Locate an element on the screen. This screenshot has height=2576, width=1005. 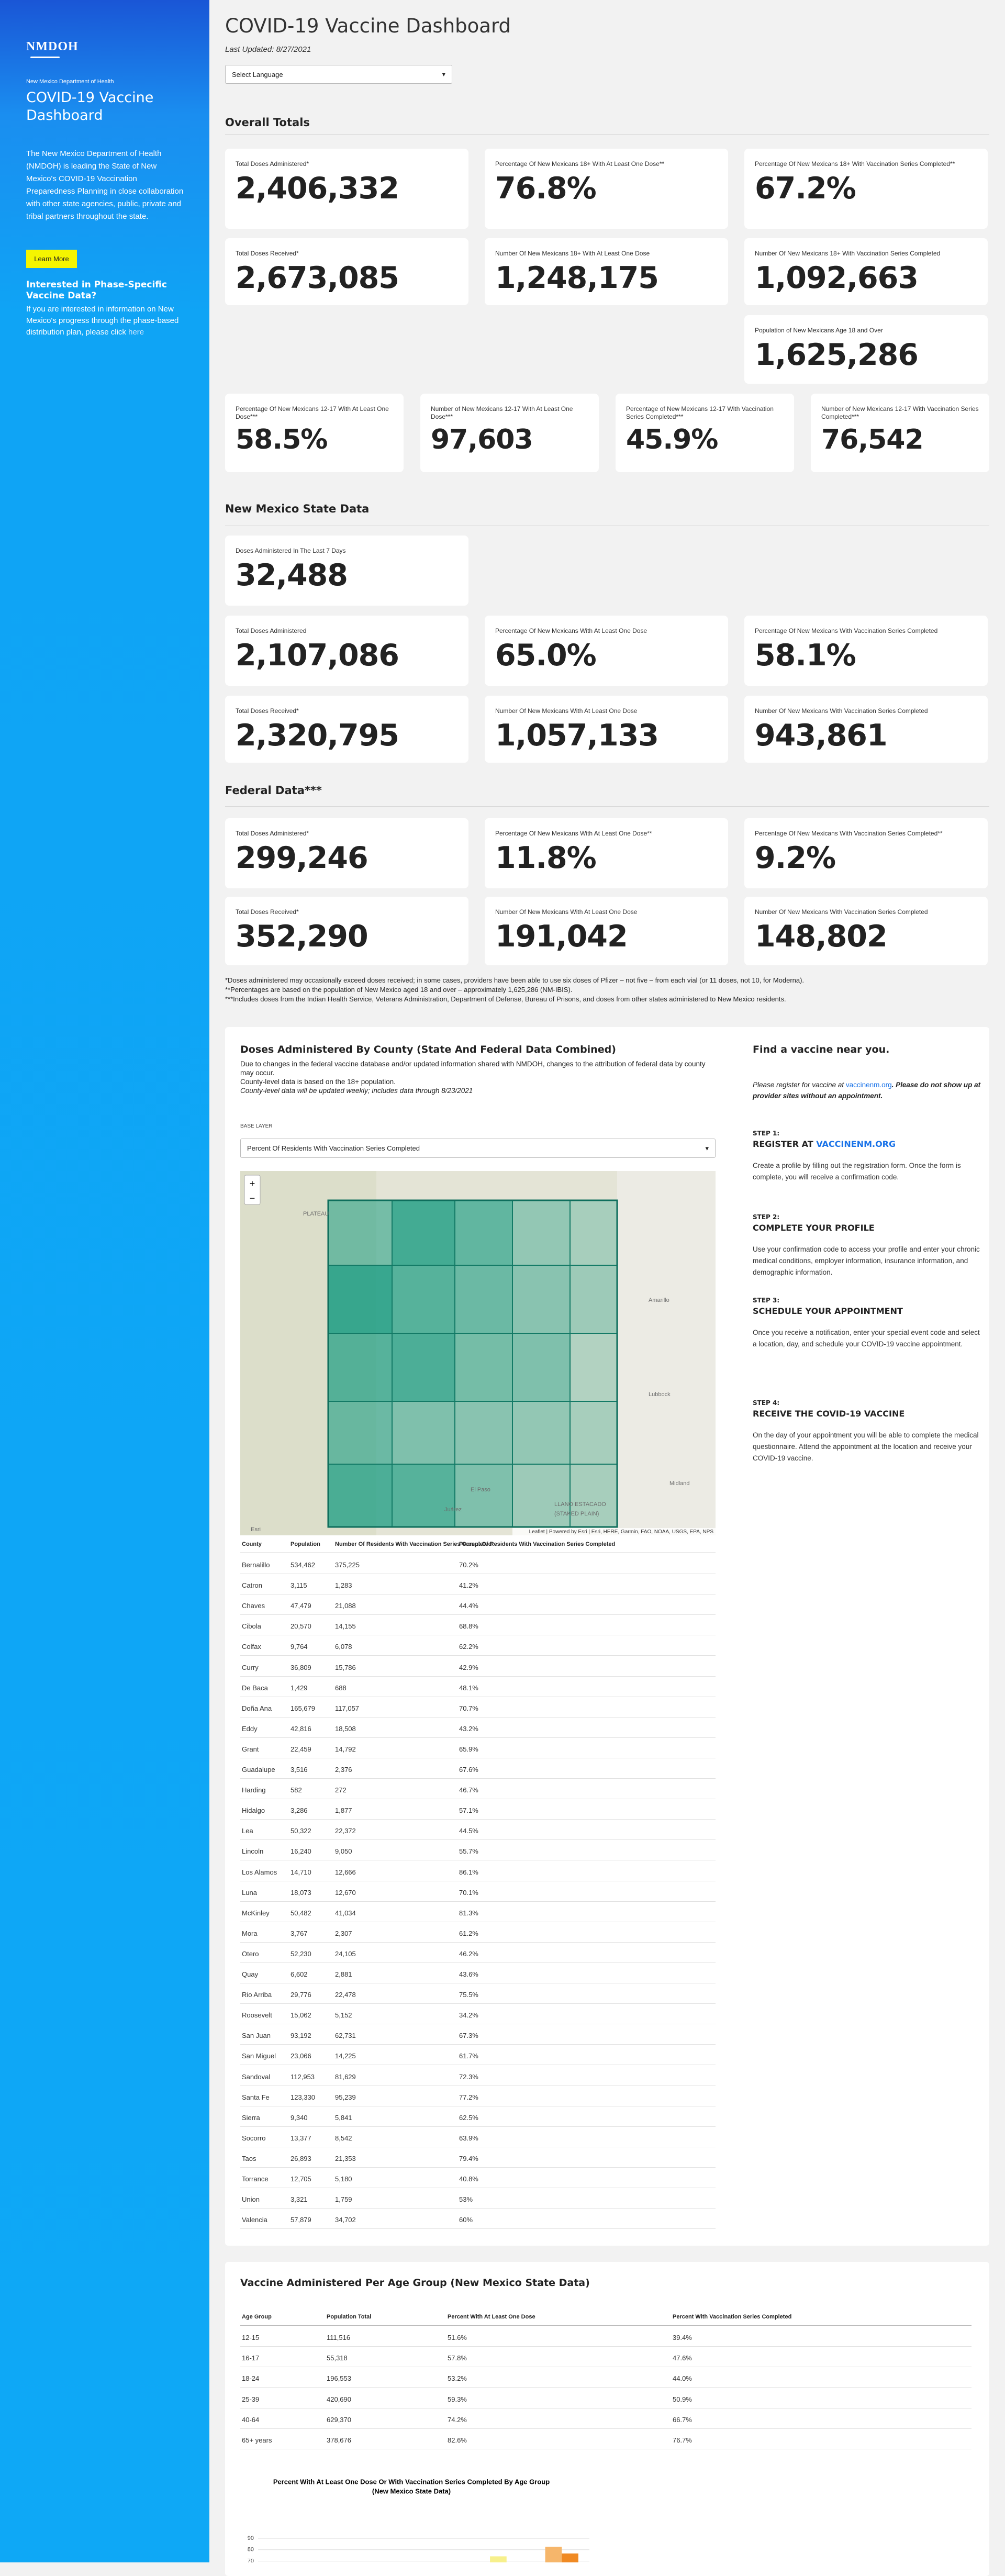
table-cell: Roosevelt is located at coordinates (257, 2015).